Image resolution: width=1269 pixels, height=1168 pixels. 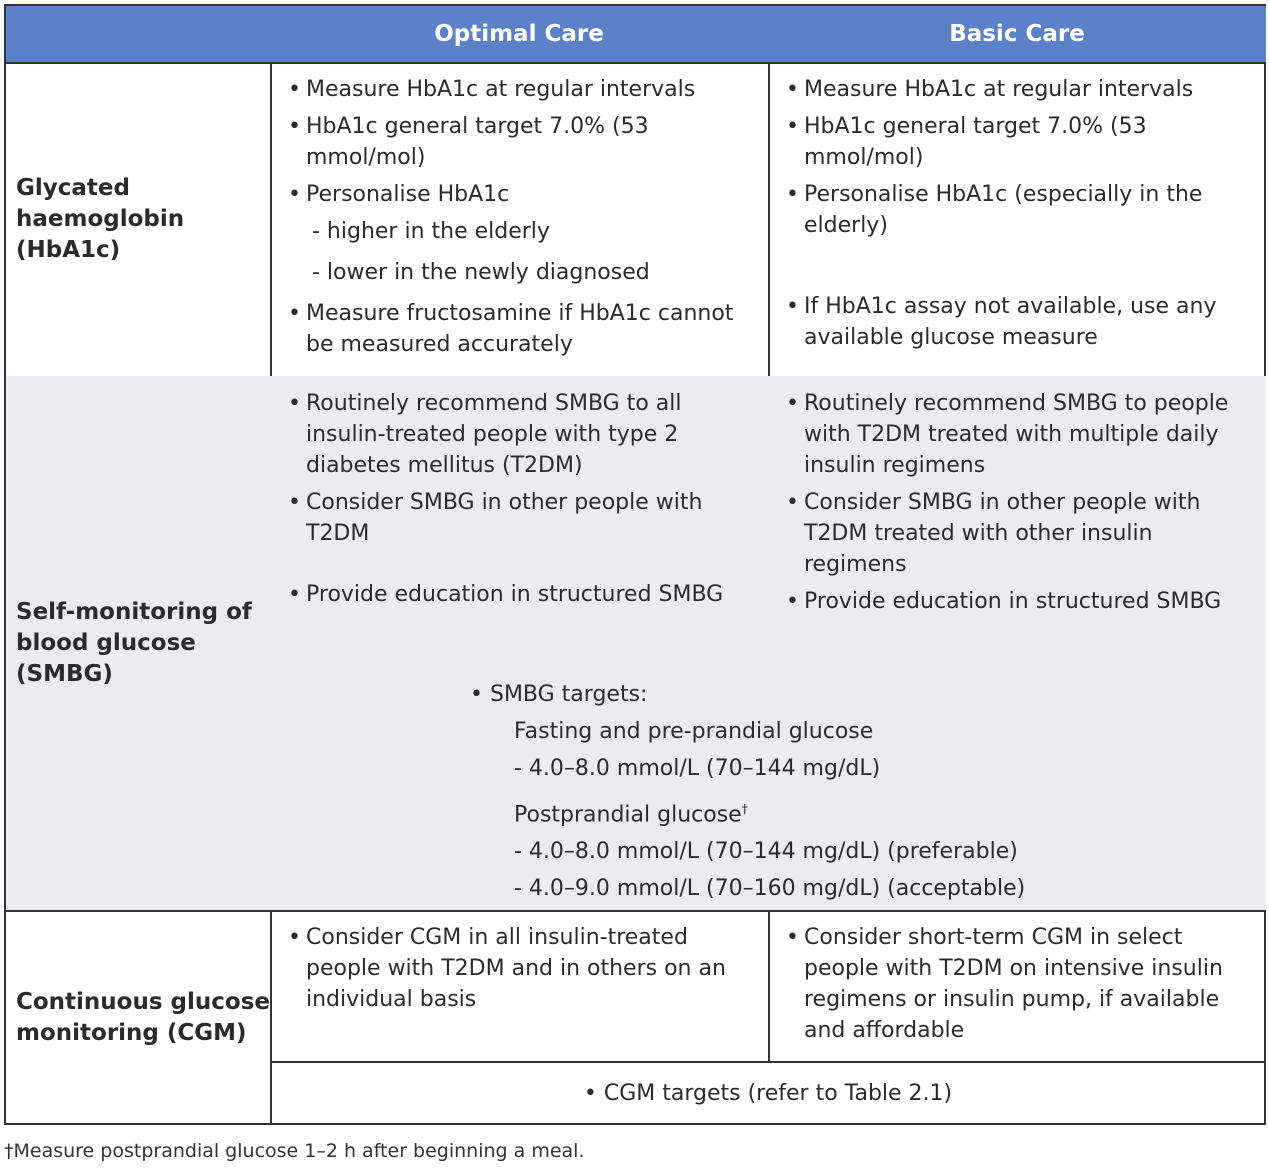 What do you see at coordinates (134, 642) in the screenshot?
I see `label-text: Self-monitoring of blood glucose (SMBG)` at bounding box center [134, 642].